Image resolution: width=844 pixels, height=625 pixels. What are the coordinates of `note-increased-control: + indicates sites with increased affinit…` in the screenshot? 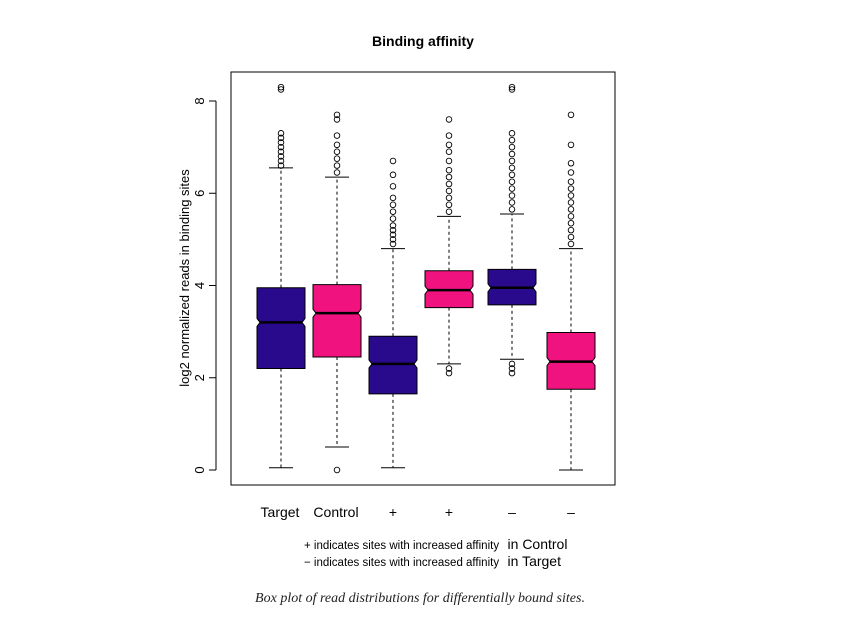 It's located at (435, 544).